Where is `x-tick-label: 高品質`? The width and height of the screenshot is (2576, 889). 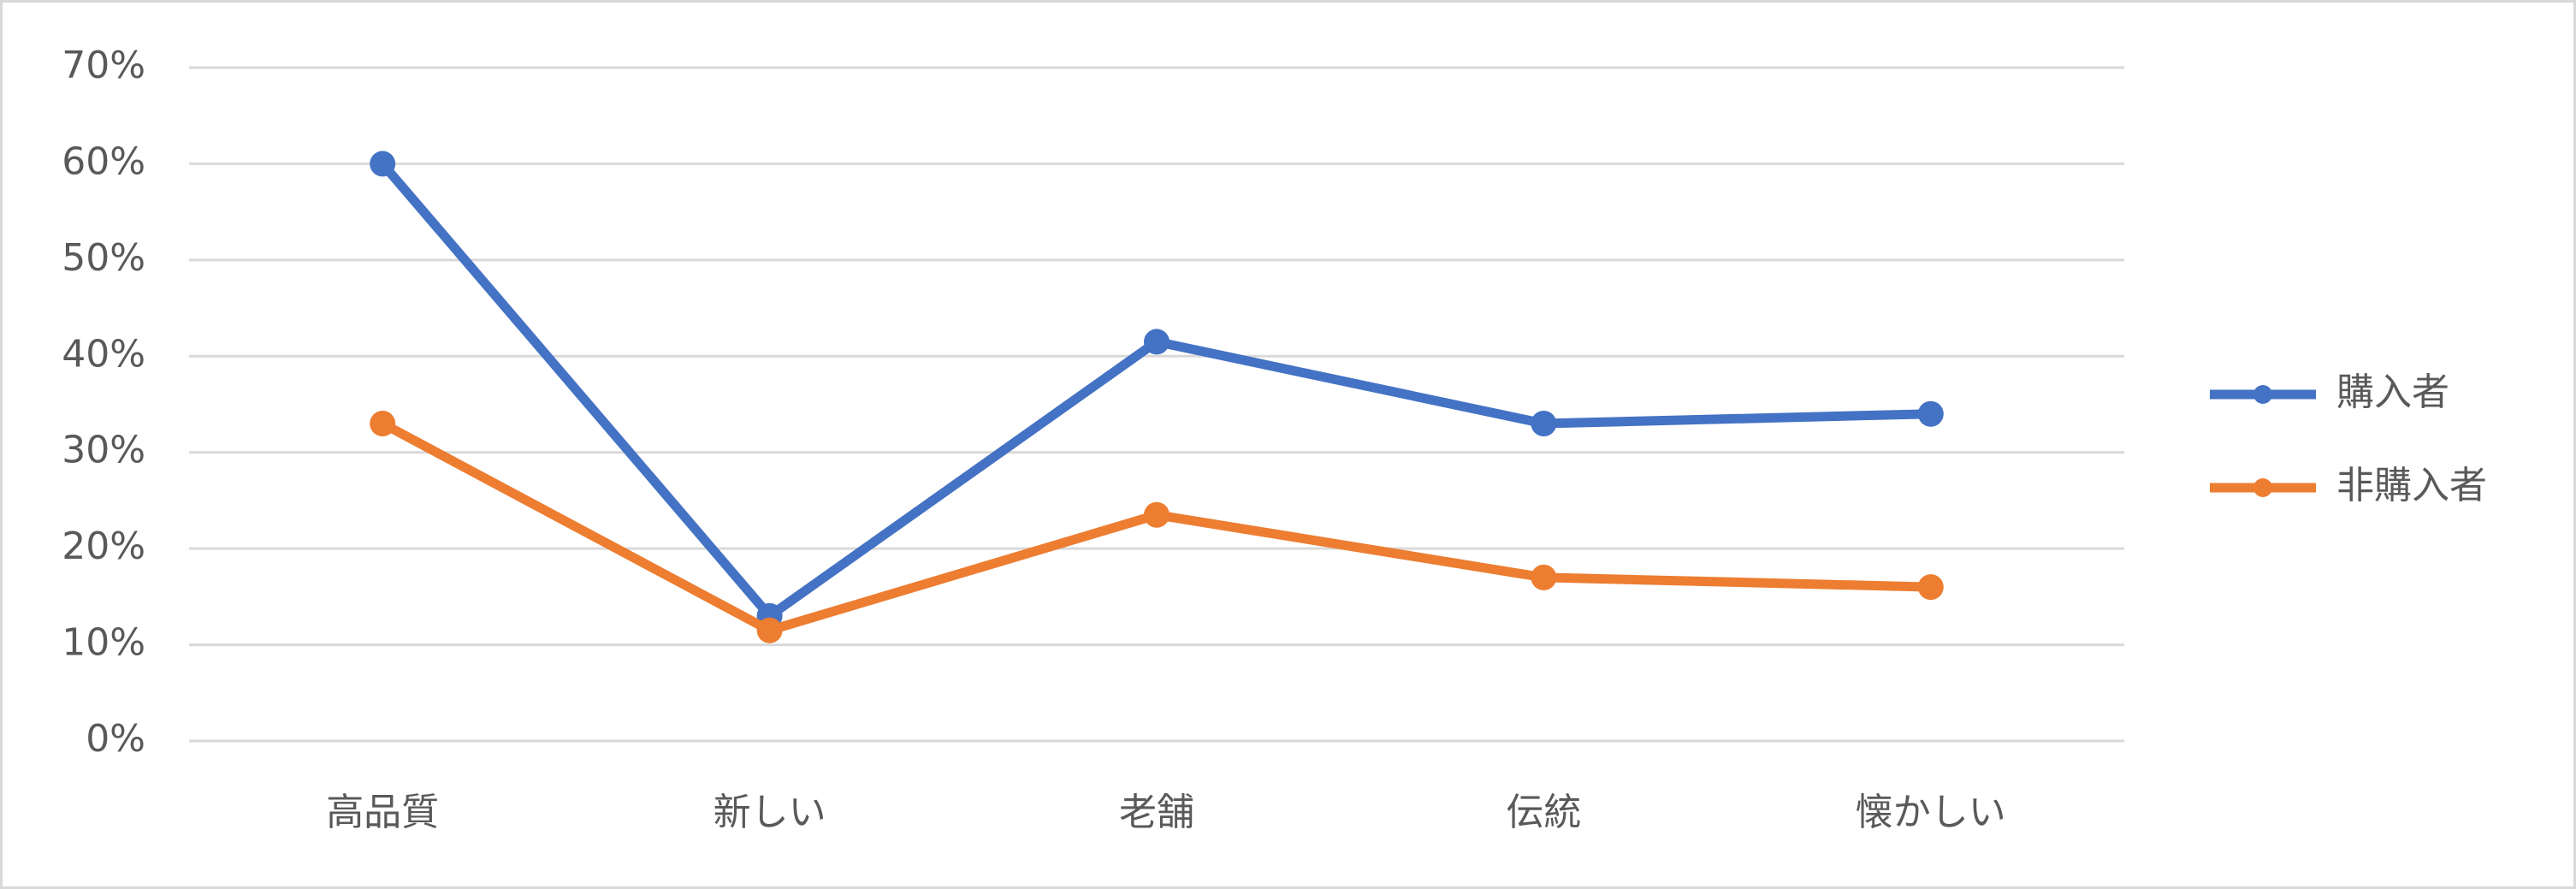
x-tick-label: 高品質 is located at coordinates (382, 812).